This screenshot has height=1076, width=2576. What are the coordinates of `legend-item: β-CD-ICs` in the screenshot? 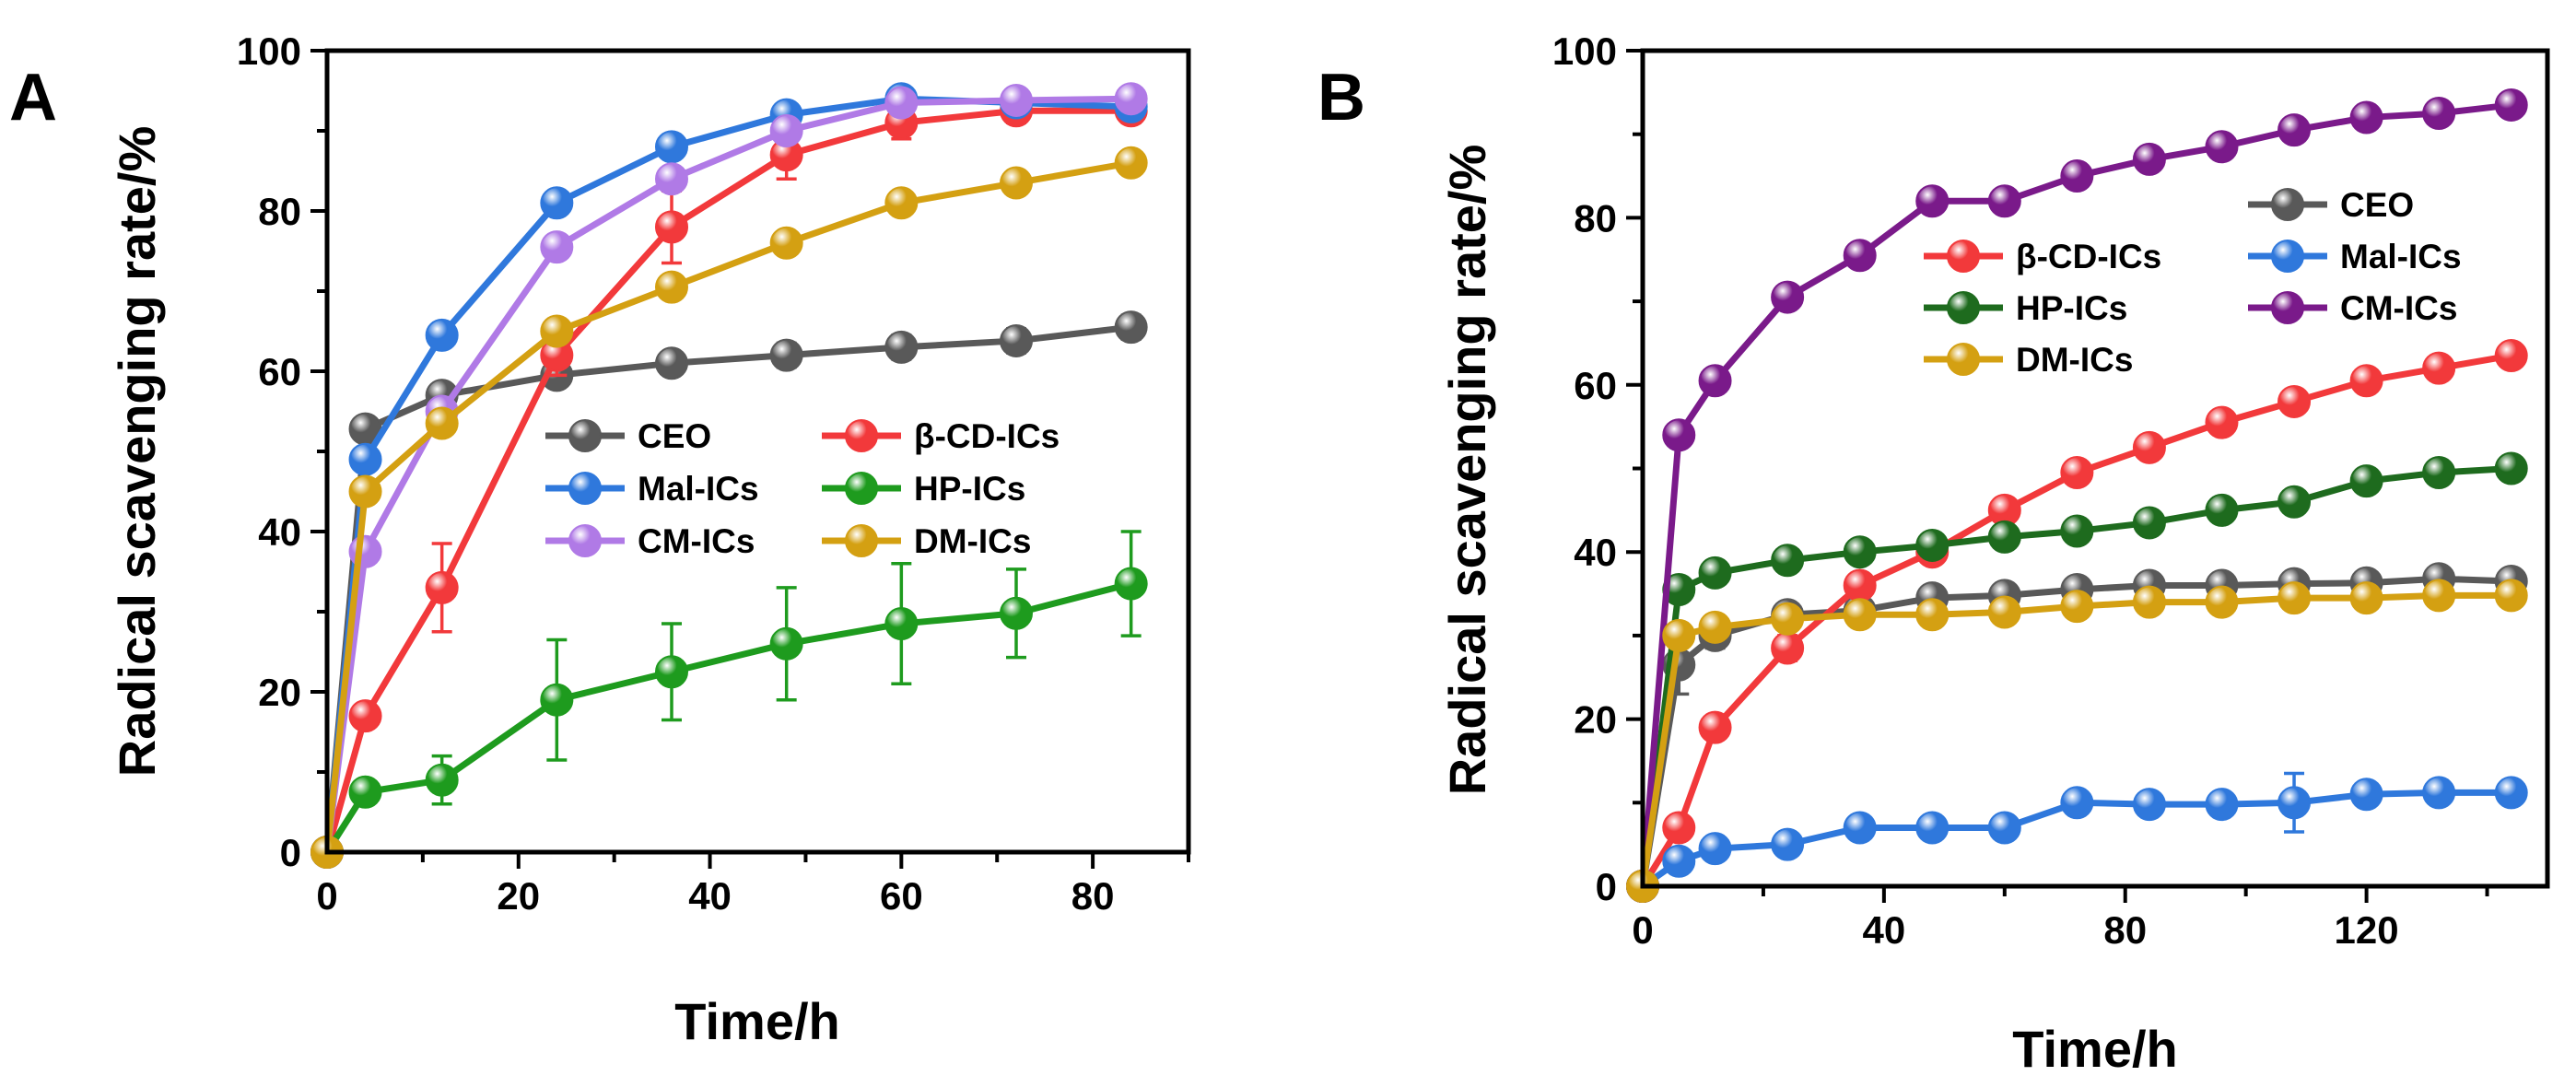 It's located at (2043, 256).